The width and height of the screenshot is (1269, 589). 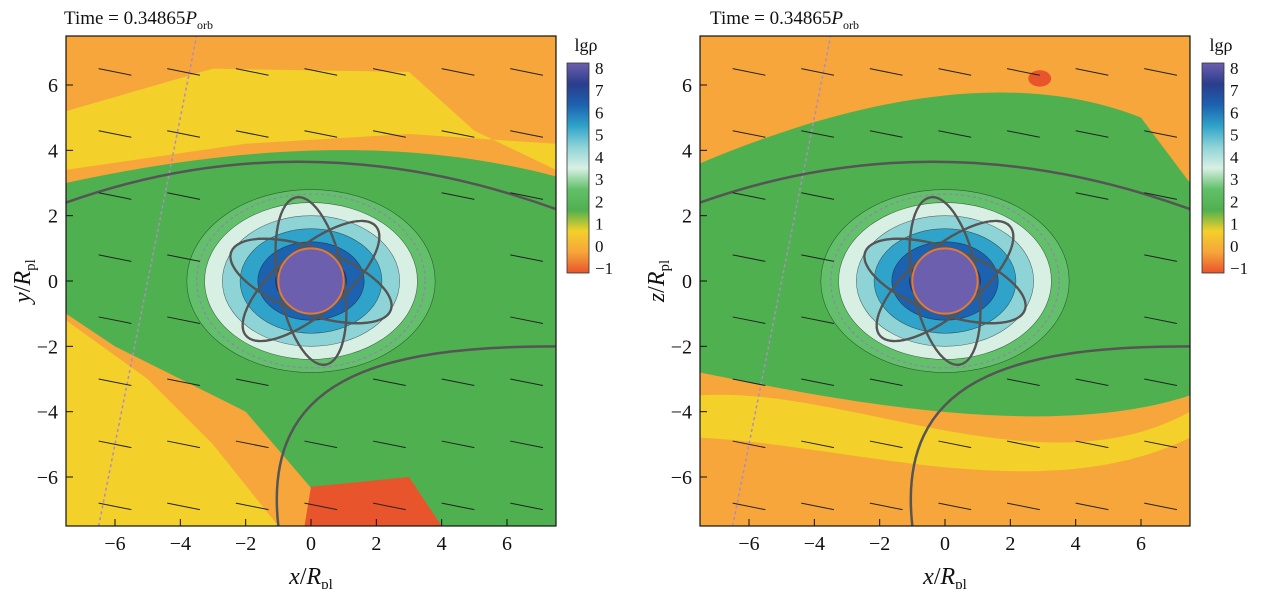 What do you see at coordinates (814, 544) in the screenshot?
I see `x-tick-label: −4` at bounding box center [814, 544].